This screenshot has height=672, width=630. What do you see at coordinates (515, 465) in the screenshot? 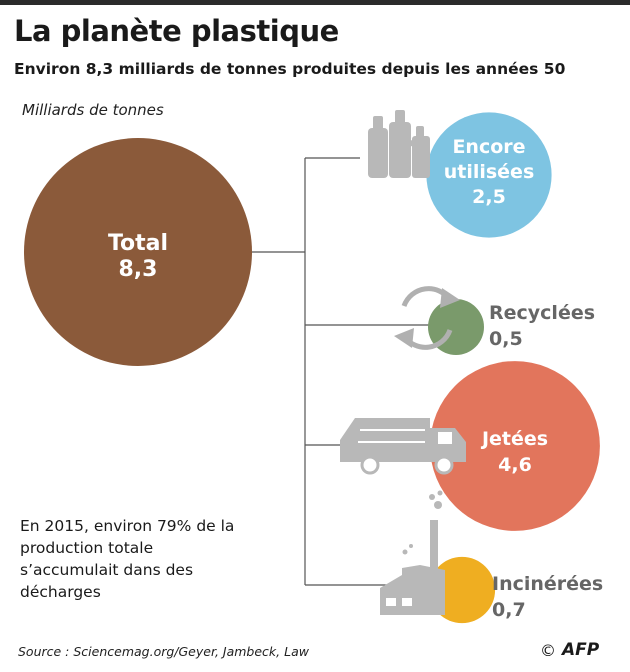
I see `bubble-jetees-value: 4,6` at bounding box center [515, 465].